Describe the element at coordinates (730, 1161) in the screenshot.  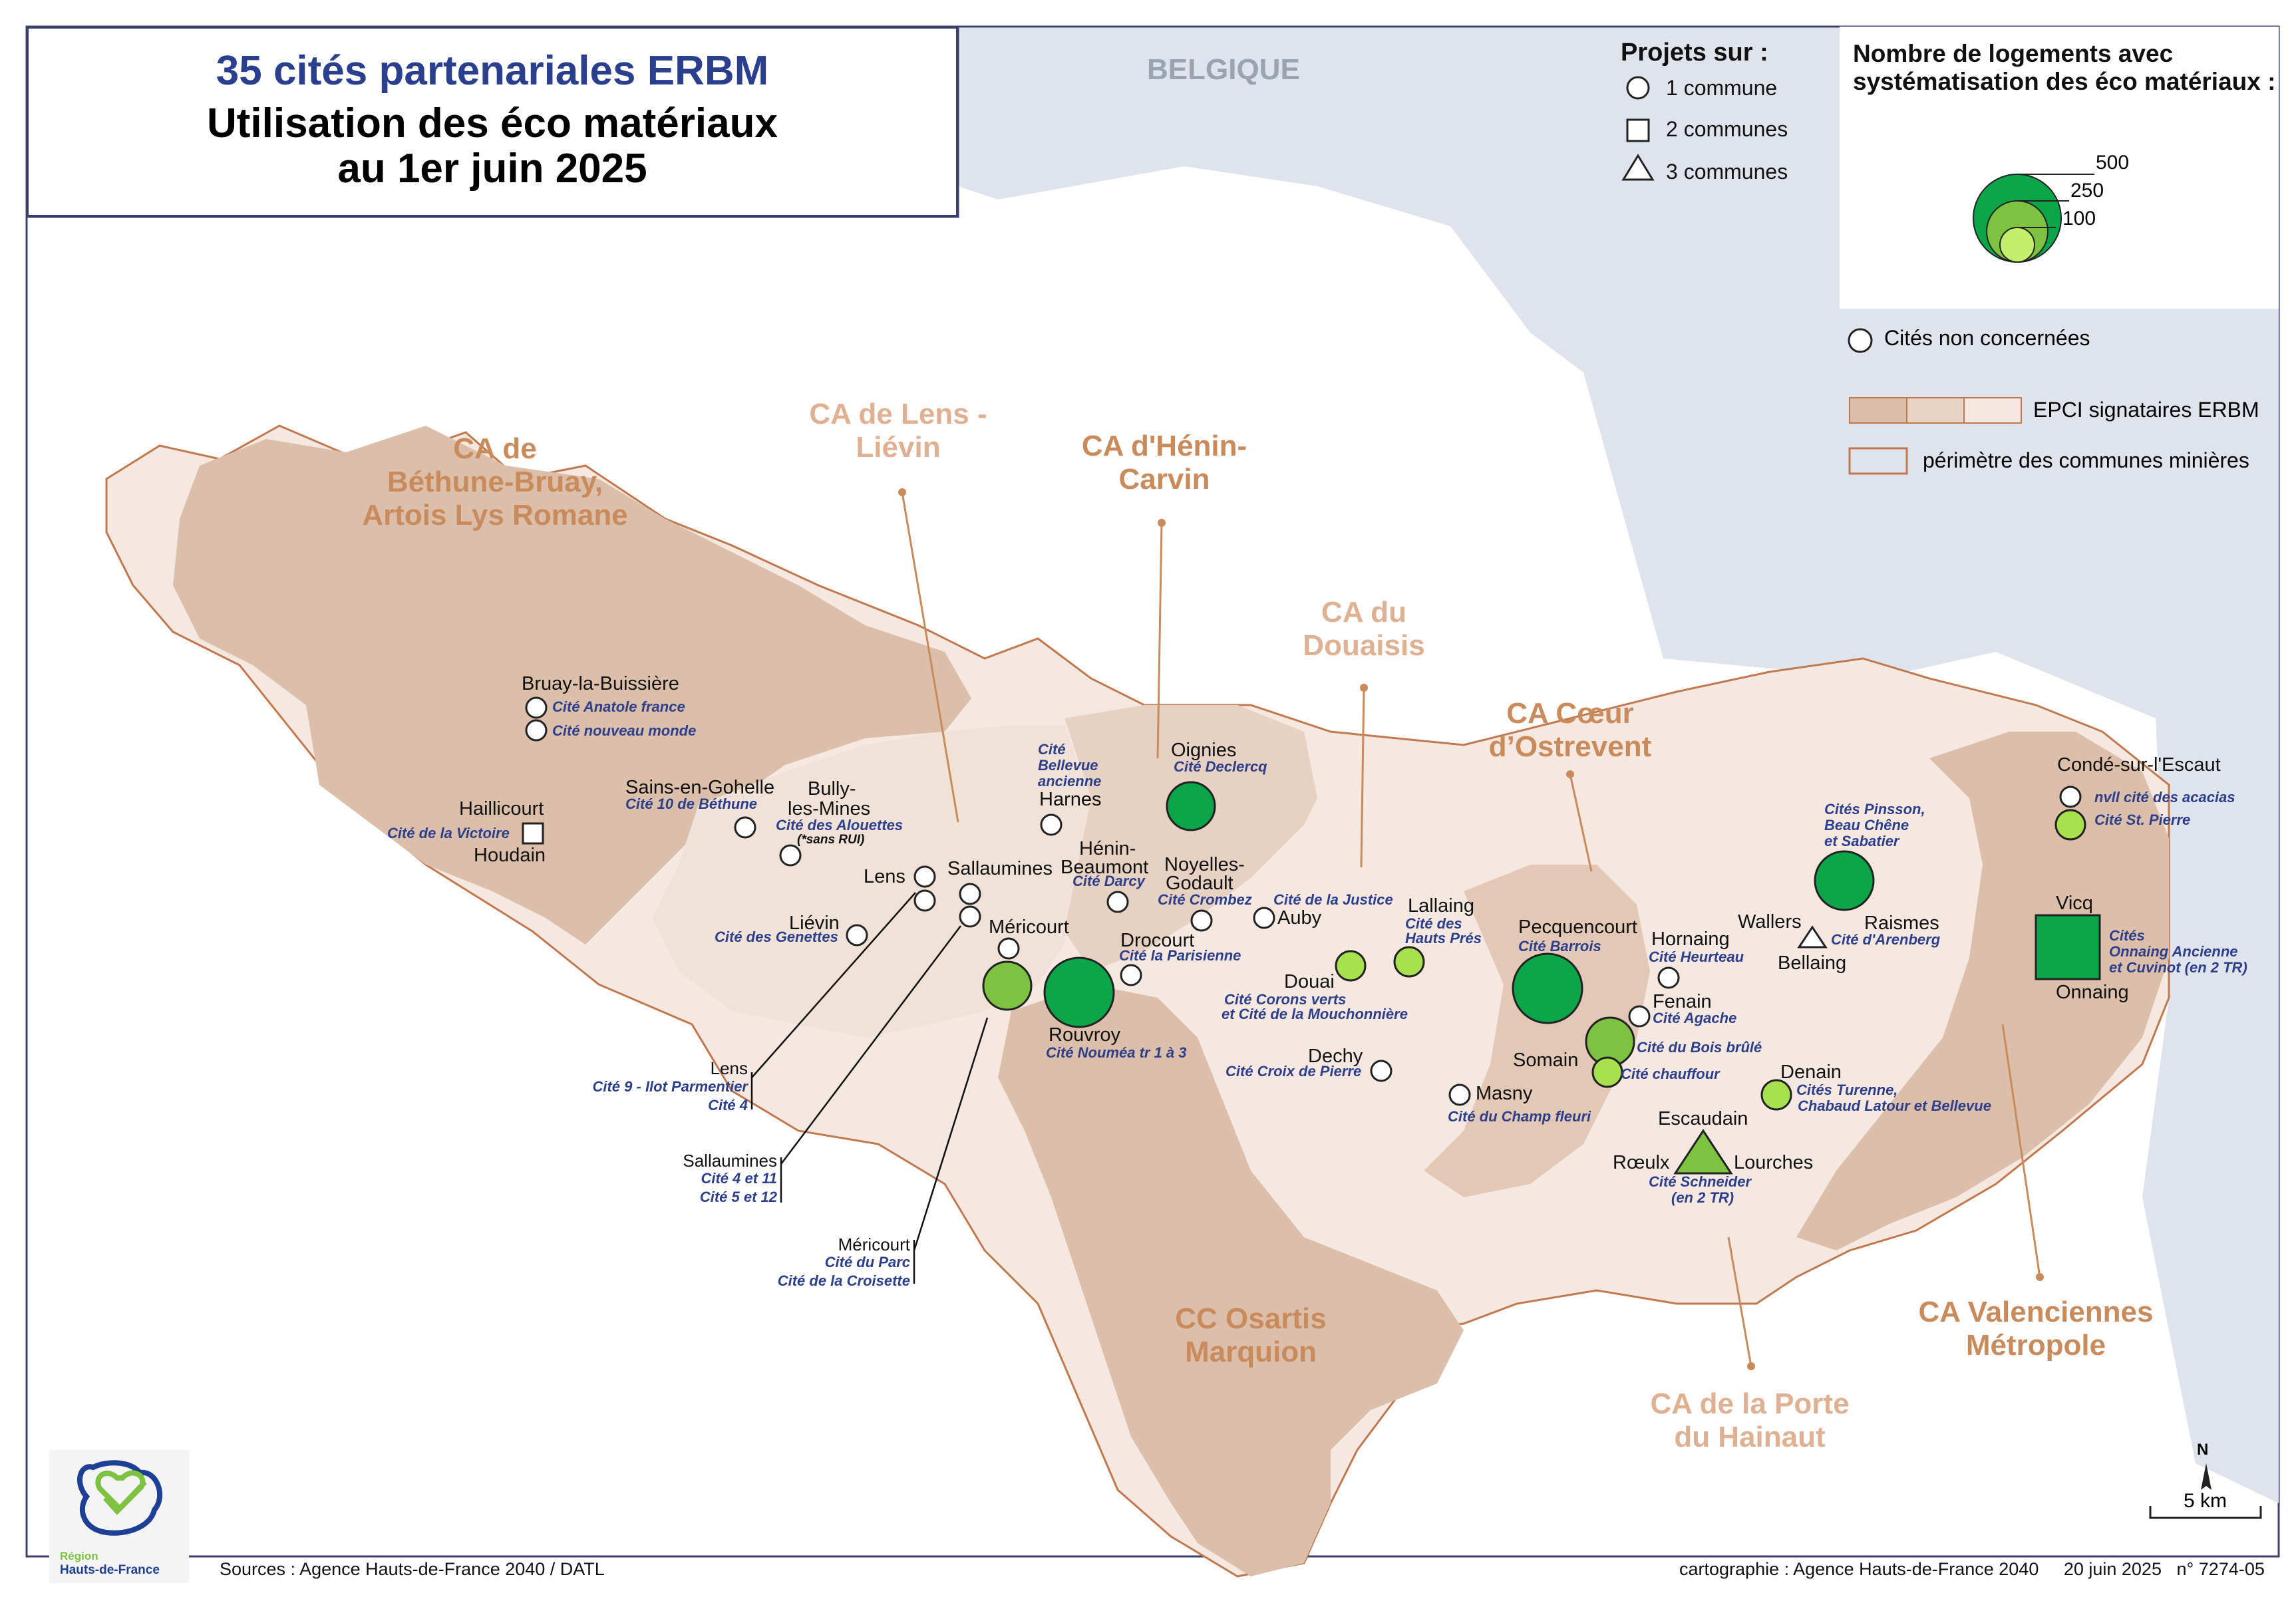
I see `callout-sallaumines-commune: Sallaumines` at that location.